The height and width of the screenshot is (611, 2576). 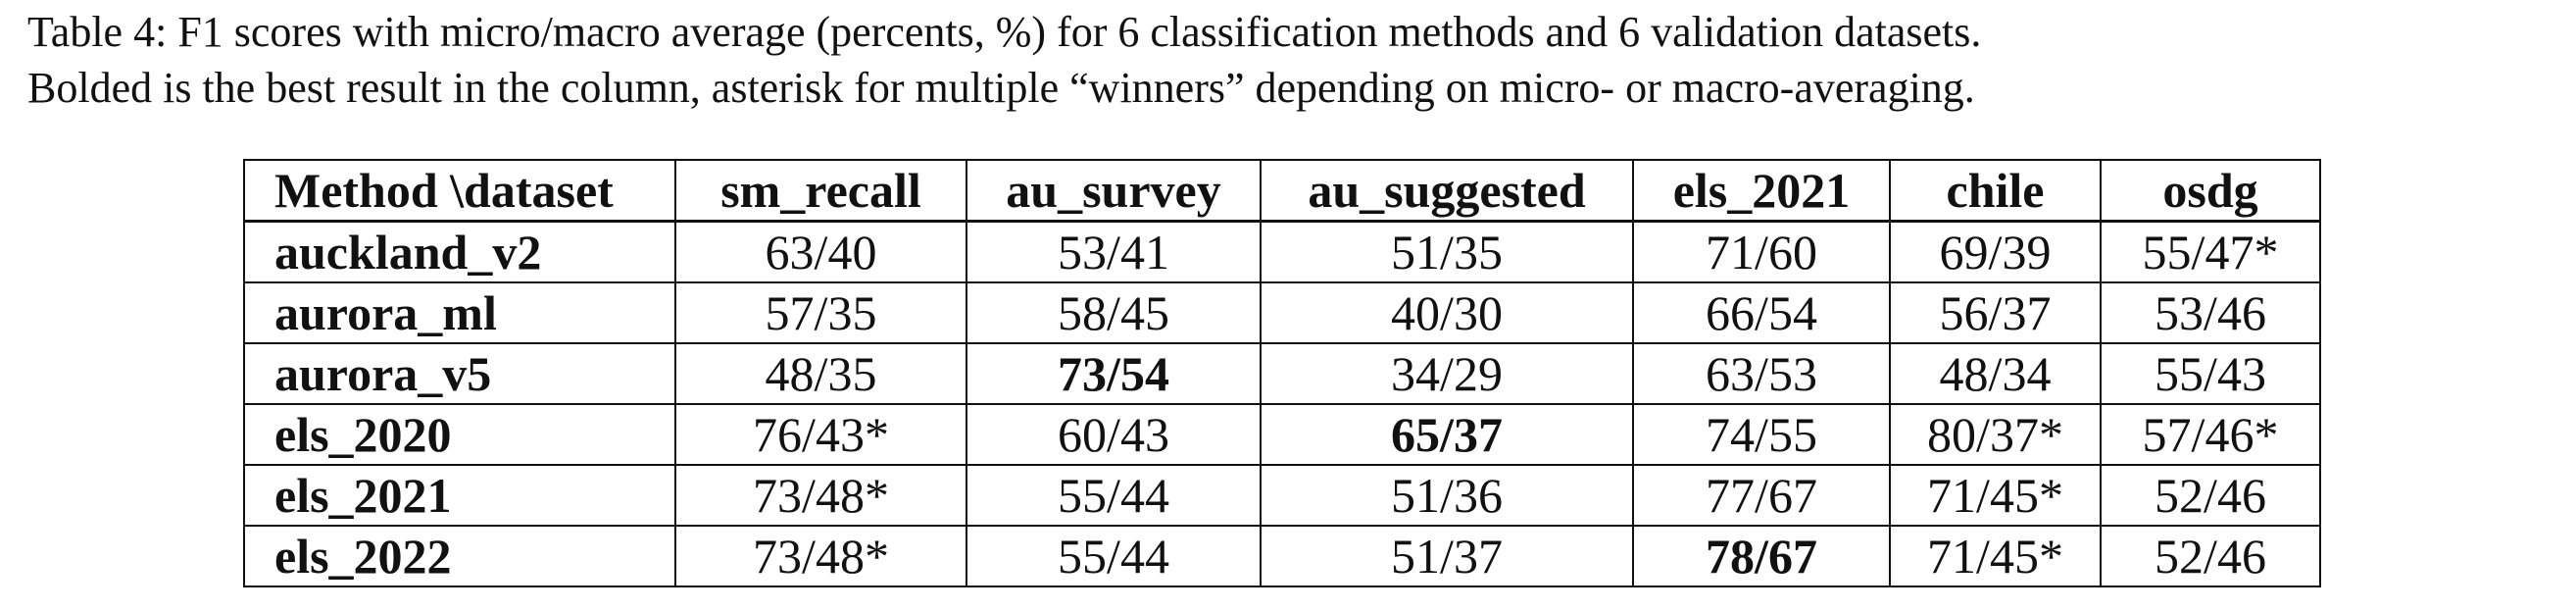 What do you see at coordinates (1995, 435) in the screenshot?
I see `table-cell: 80/37*` at bounding box center [1995, 435].